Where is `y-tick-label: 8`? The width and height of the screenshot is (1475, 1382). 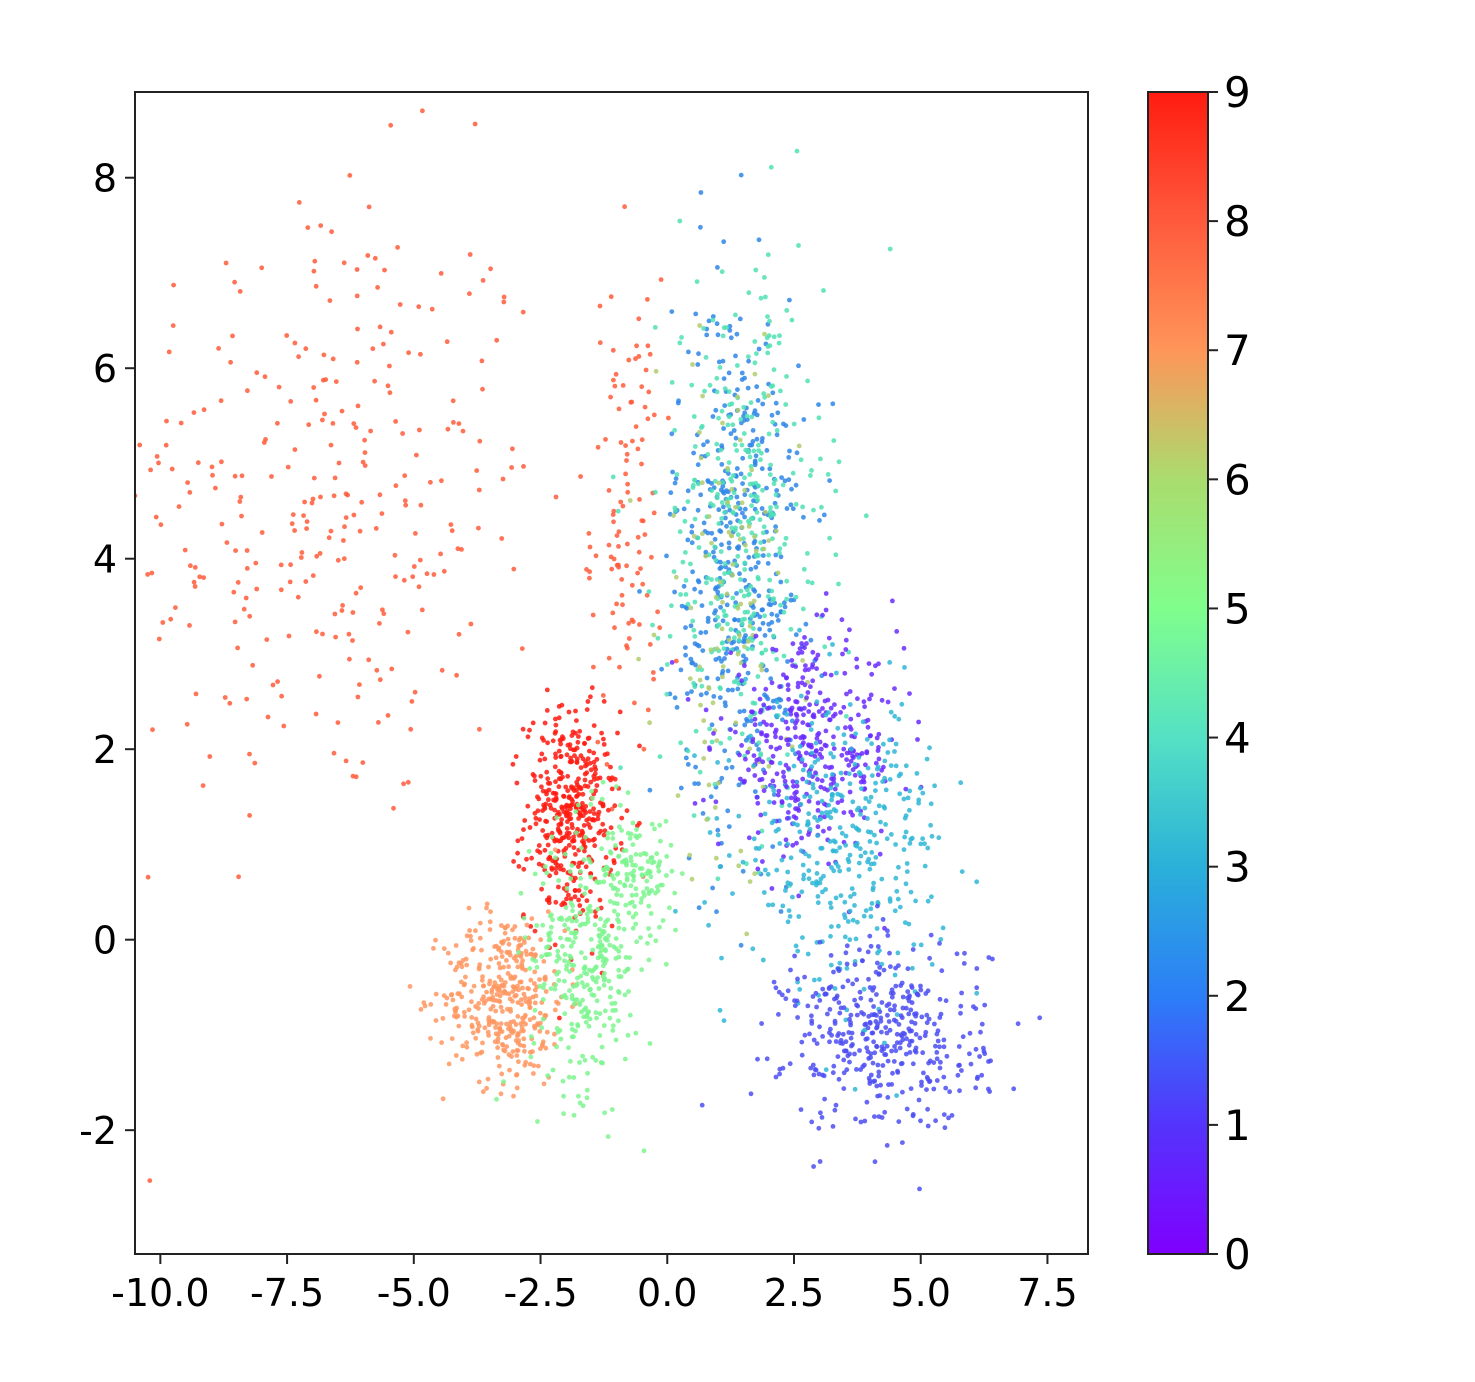
y-tick-label: 8 is located at coordinates (105, 179).